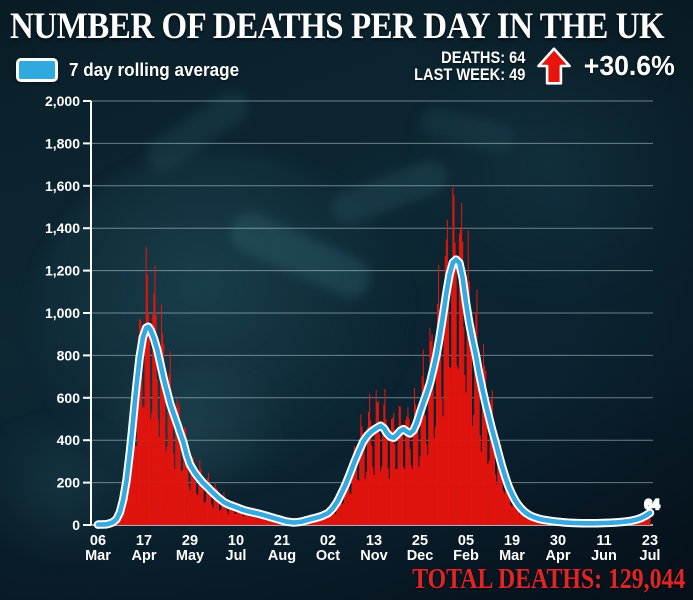 The width and height of the screenshot is (693, 600). I want to click on stats-lines: DEATHS: 64 LAST WEEK: 49, so click(469, 65).